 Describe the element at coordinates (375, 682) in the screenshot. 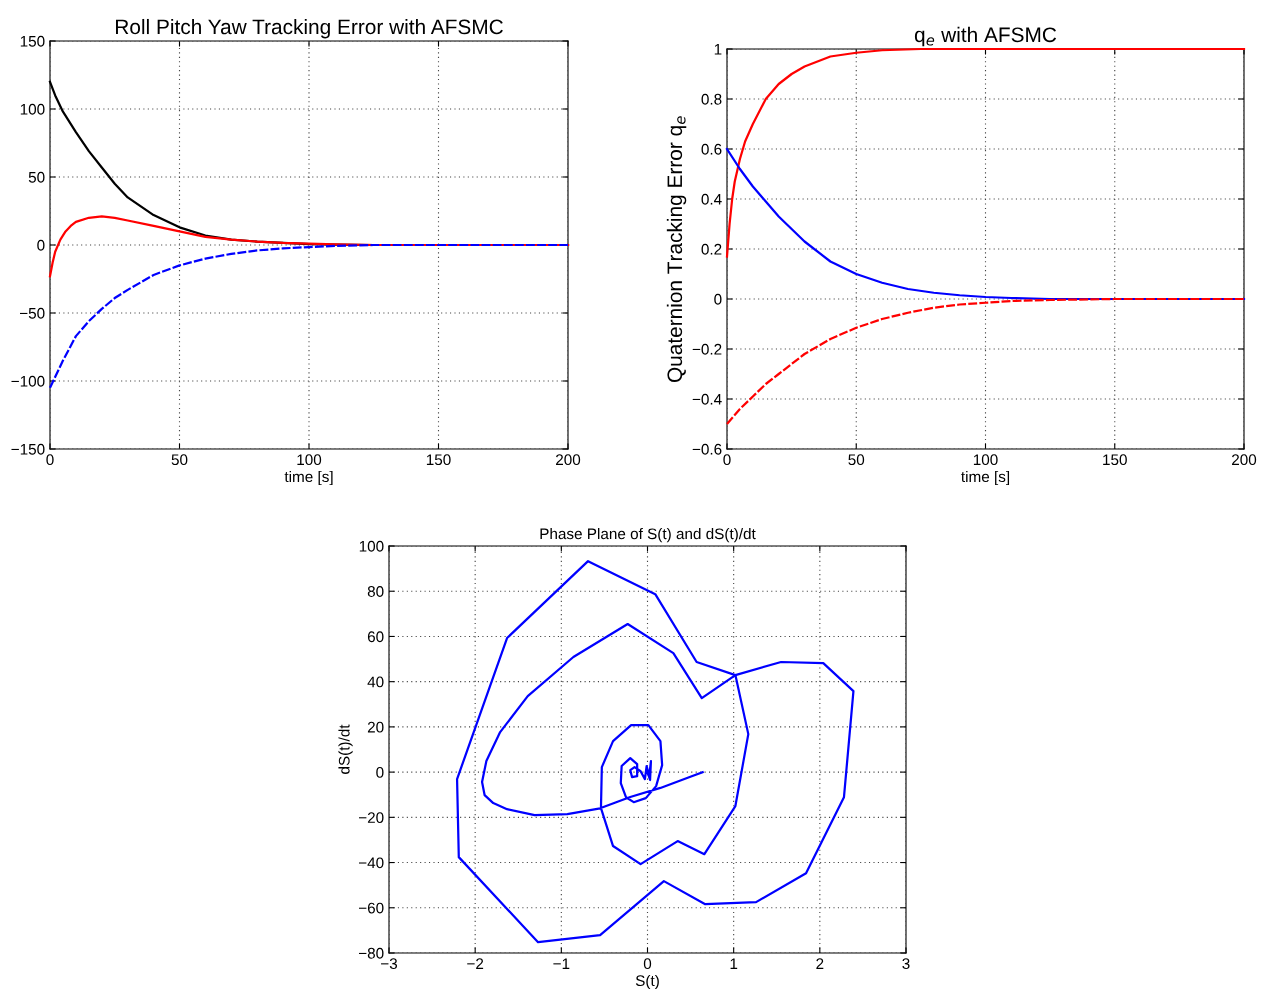

I see `y-tick-label: 40` at that location.